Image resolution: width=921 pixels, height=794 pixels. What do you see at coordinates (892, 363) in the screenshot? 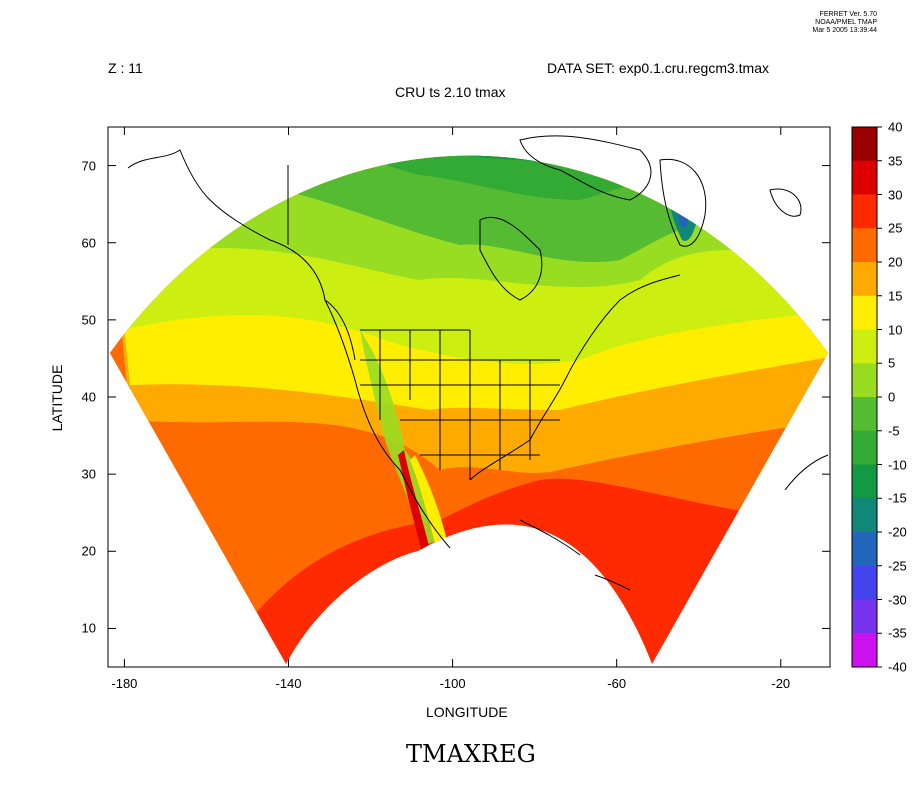
I see `colorbar-level-label: 5` at bounding box center [892, 363].